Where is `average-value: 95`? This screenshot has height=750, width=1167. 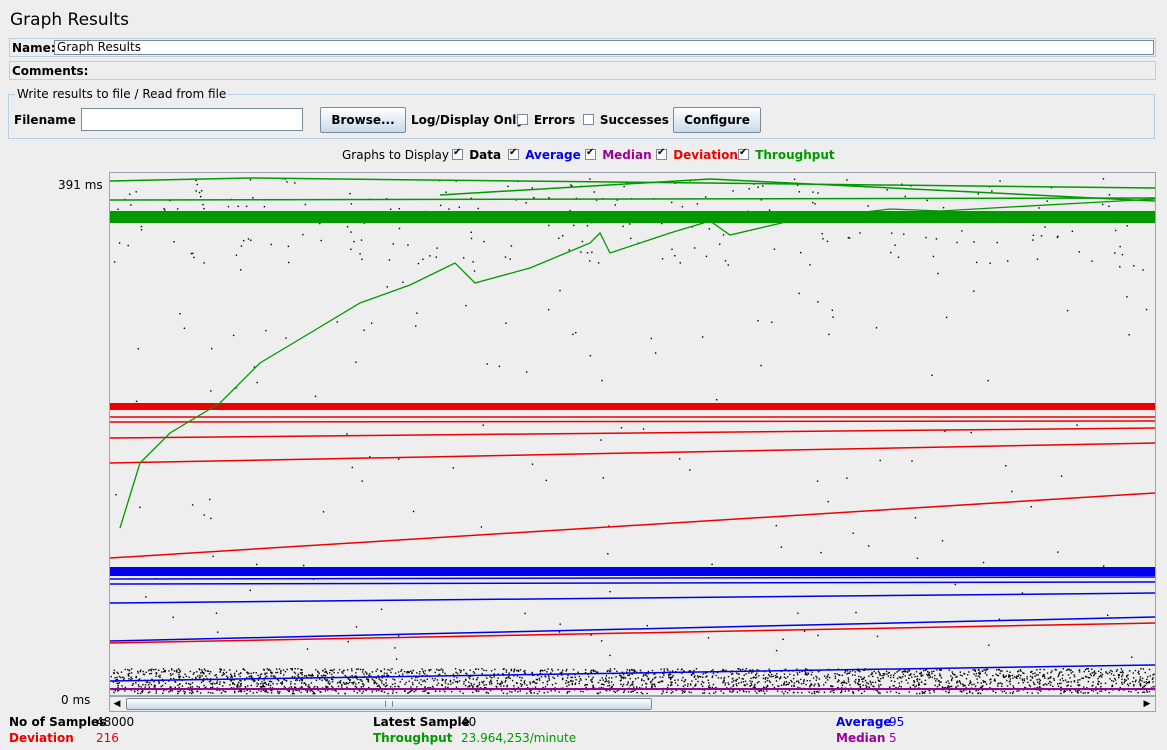 average-value: 95 is located at coordinates (897, 722).